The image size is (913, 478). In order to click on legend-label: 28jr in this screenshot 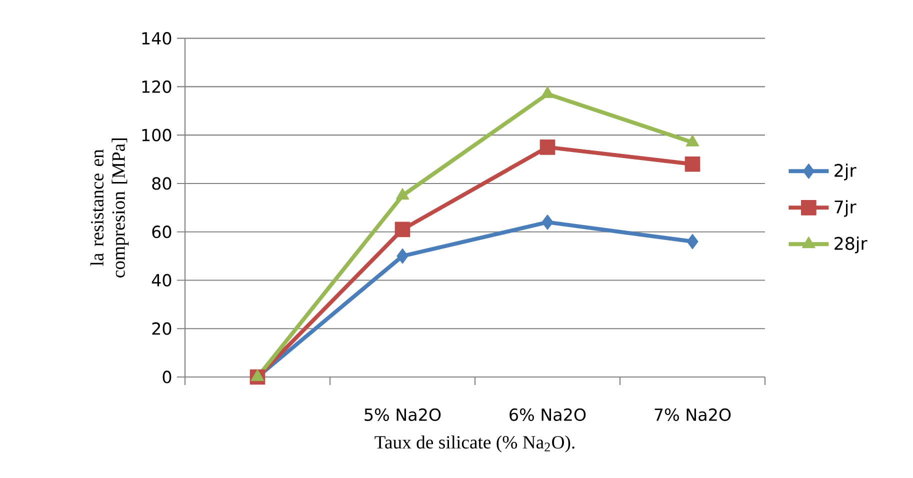, I will do `click(851, 245)`.